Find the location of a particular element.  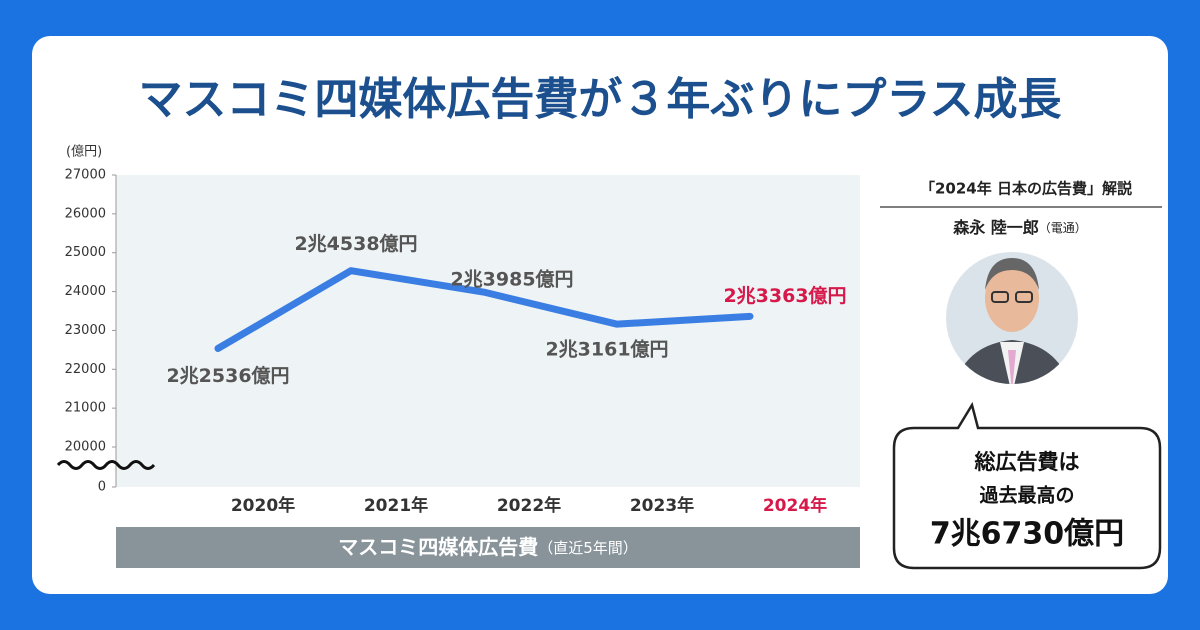

line is located at coordinates (484, 309).